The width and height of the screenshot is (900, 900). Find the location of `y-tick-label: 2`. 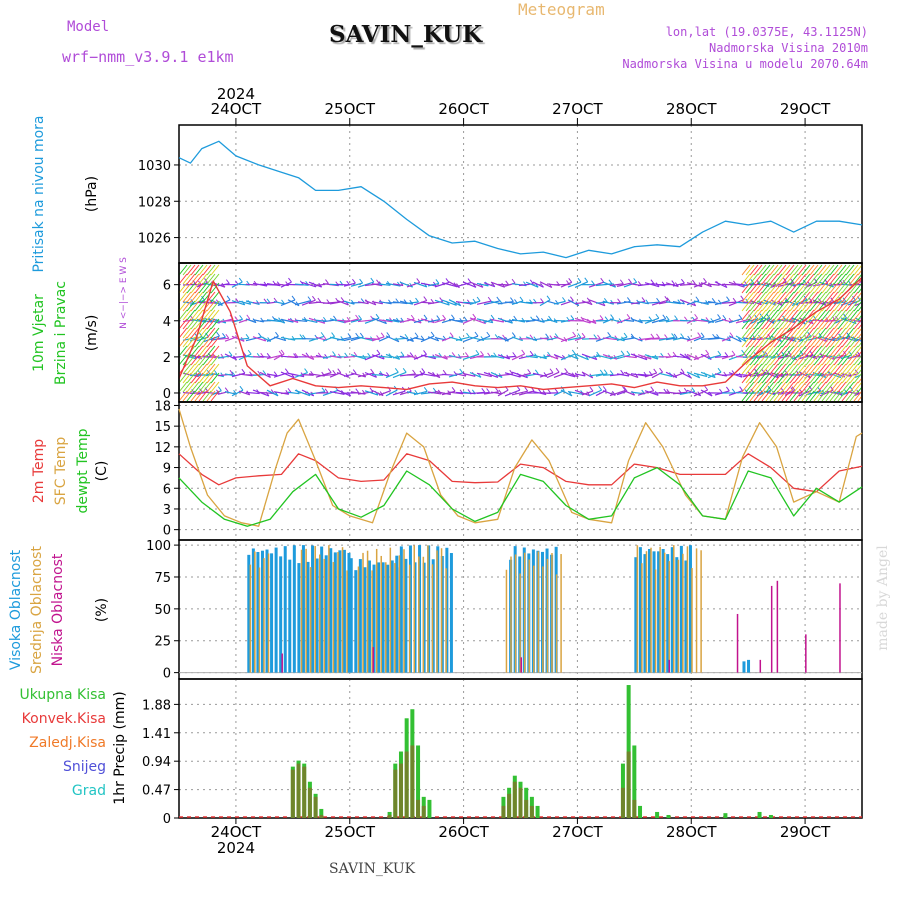

y-tick-label: 2 is located at coordinates (167, 358).